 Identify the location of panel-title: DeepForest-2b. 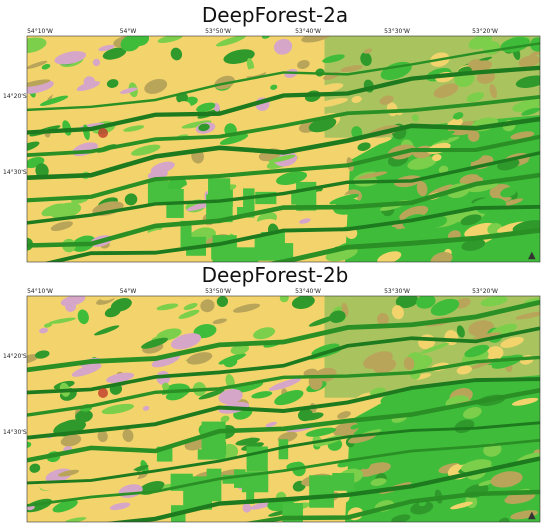
(275, 275).